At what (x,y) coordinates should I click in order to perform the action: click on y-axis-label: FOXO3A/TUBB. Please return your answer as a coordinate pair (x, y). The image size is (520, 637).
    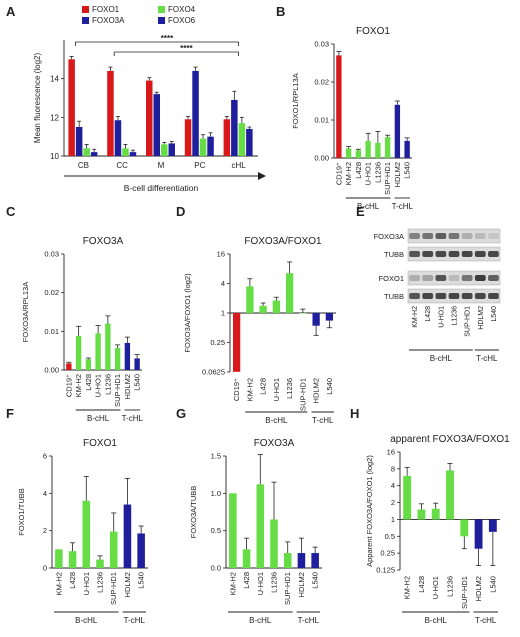
    Looking at the image, I should click on (193, 512).